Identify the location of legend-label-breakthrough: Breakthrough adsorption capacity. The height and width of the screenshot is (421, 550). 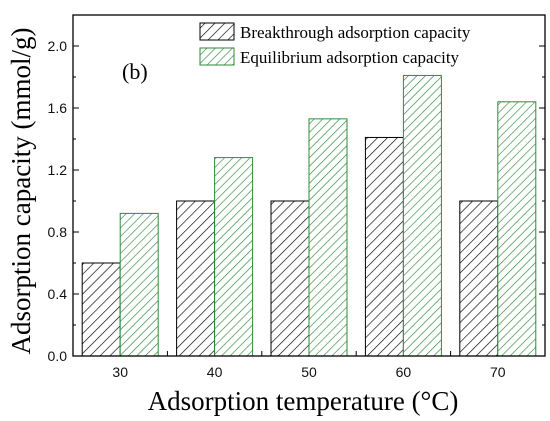
(355, 32).